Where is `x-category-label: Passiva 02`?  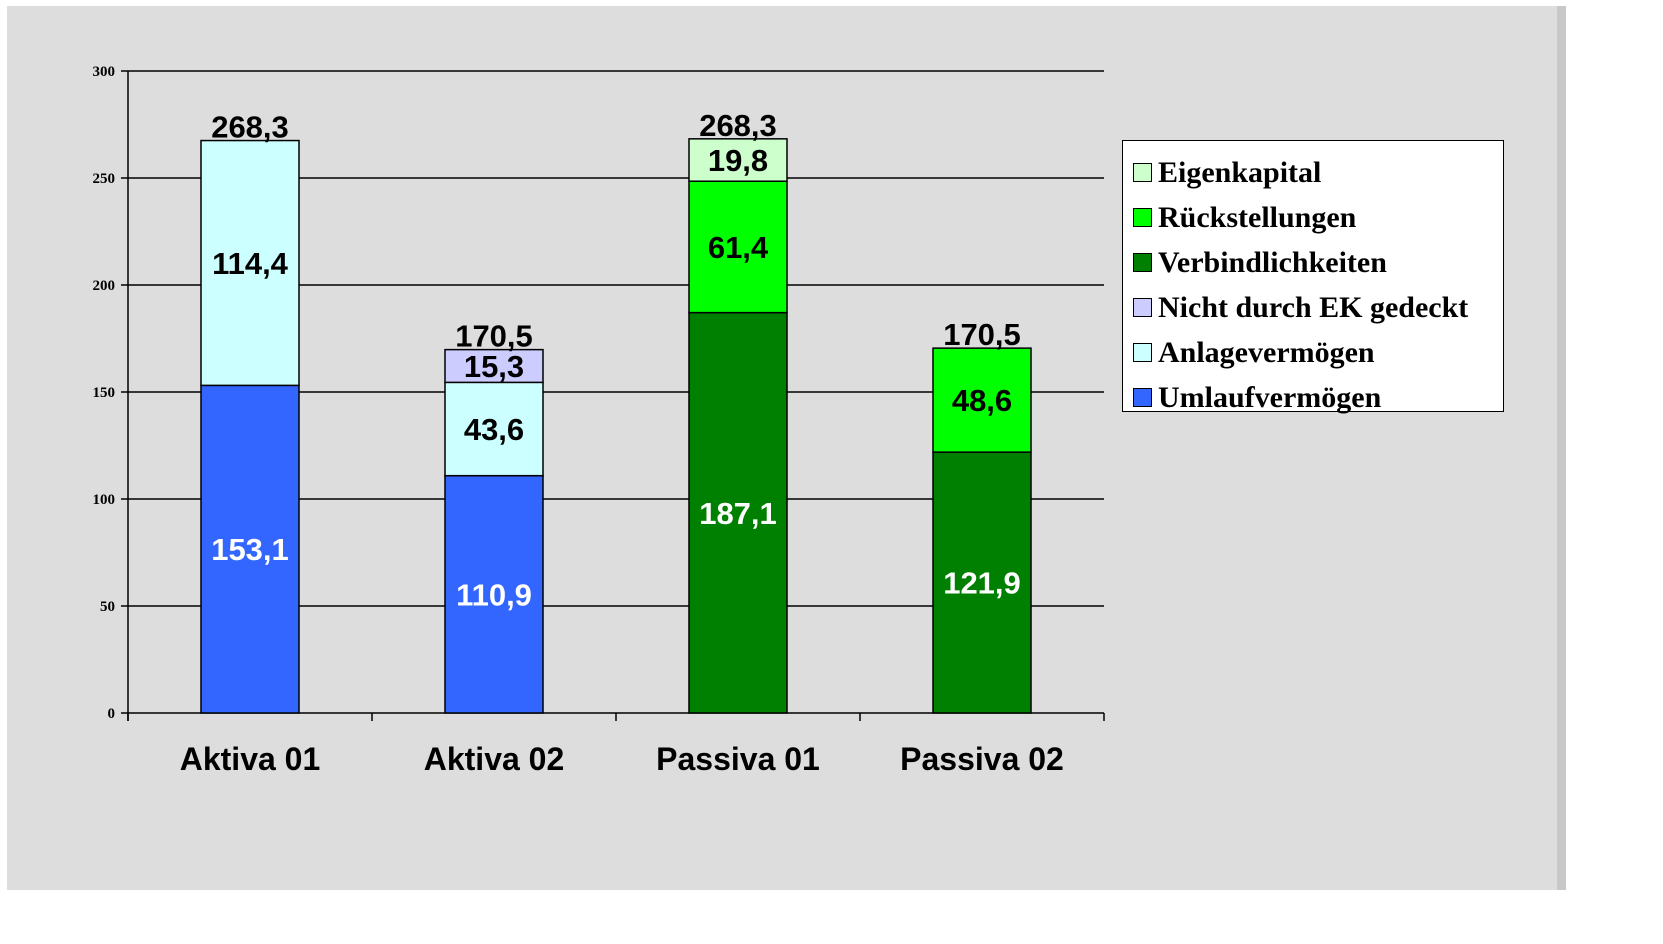 x-category-label: Passiva 02 is located at coordinates (982, 759).